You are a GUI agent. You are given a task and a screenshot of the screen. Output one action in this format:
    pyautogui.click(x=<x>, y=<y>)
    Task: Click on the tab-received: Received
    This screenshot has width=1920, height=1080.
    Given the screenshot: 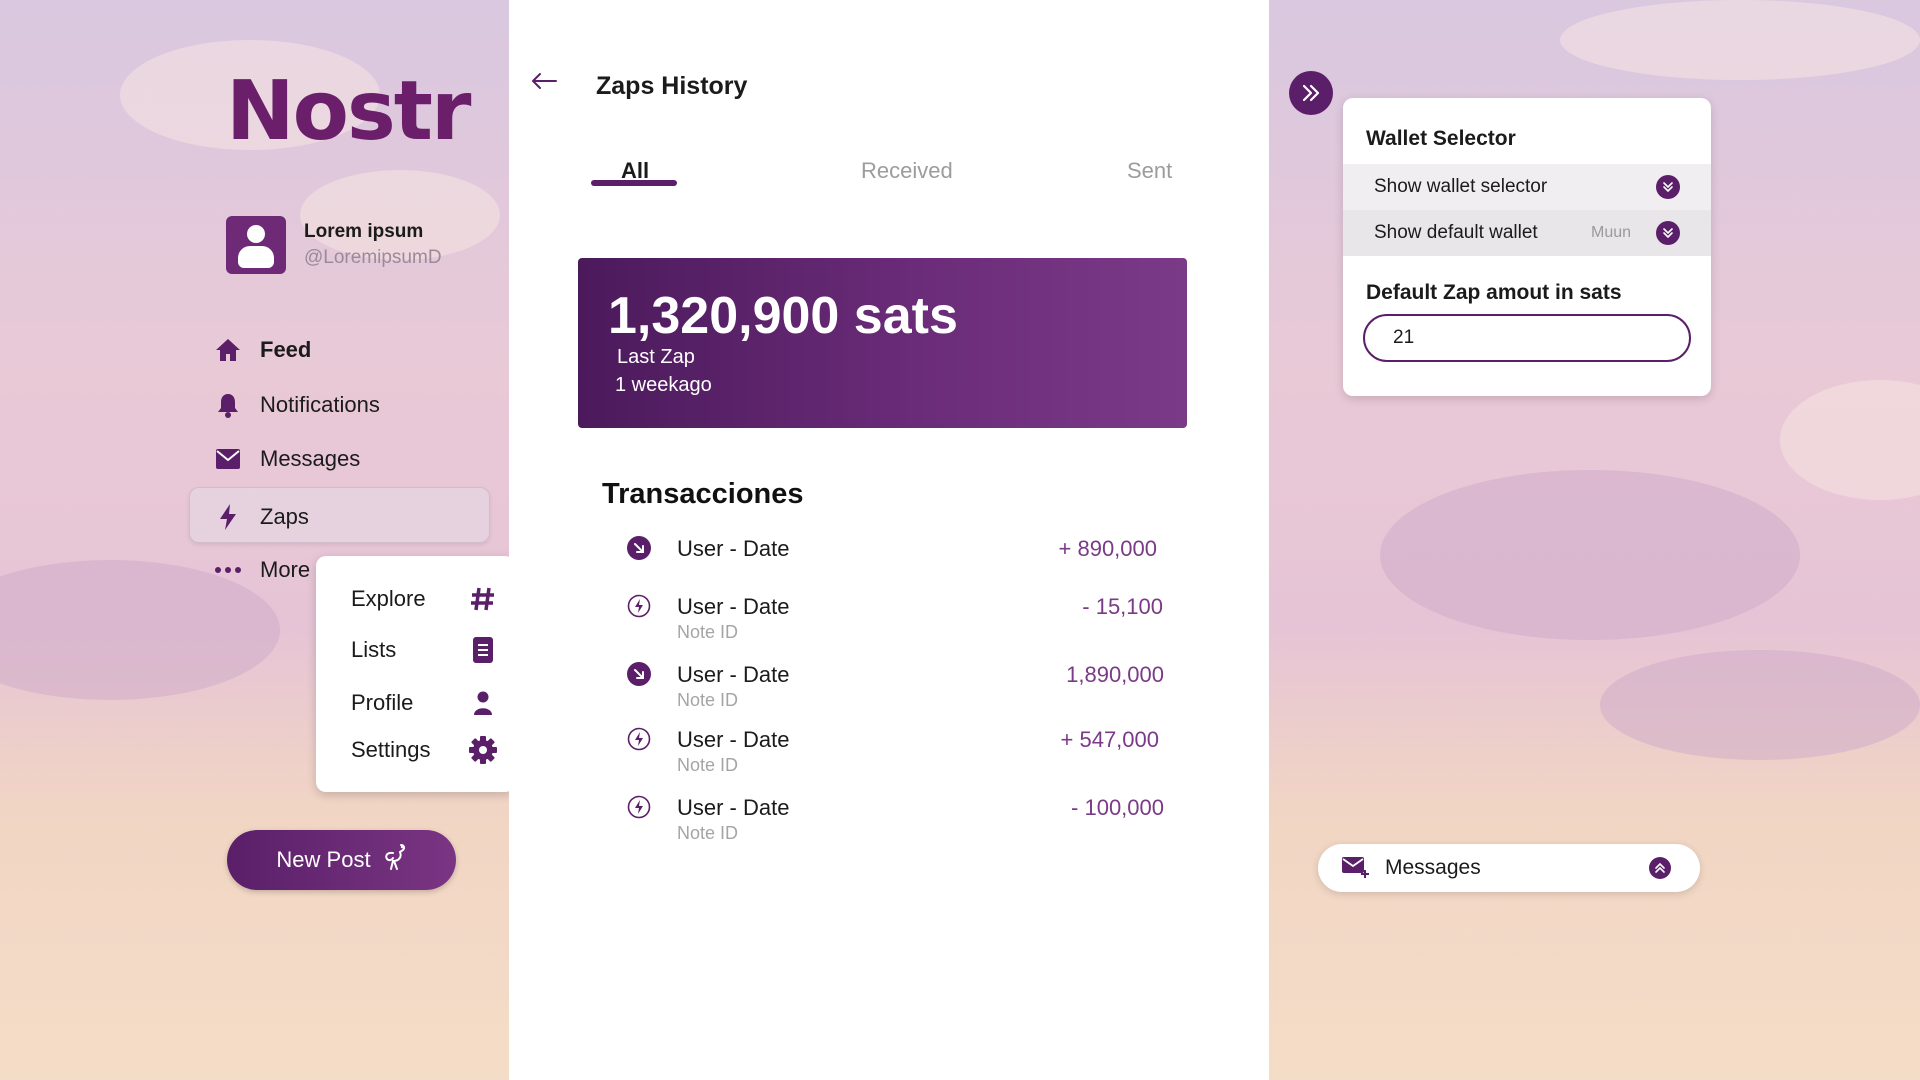 What is the action you would take?
    pyautogui.click(x=907, y=170)
    